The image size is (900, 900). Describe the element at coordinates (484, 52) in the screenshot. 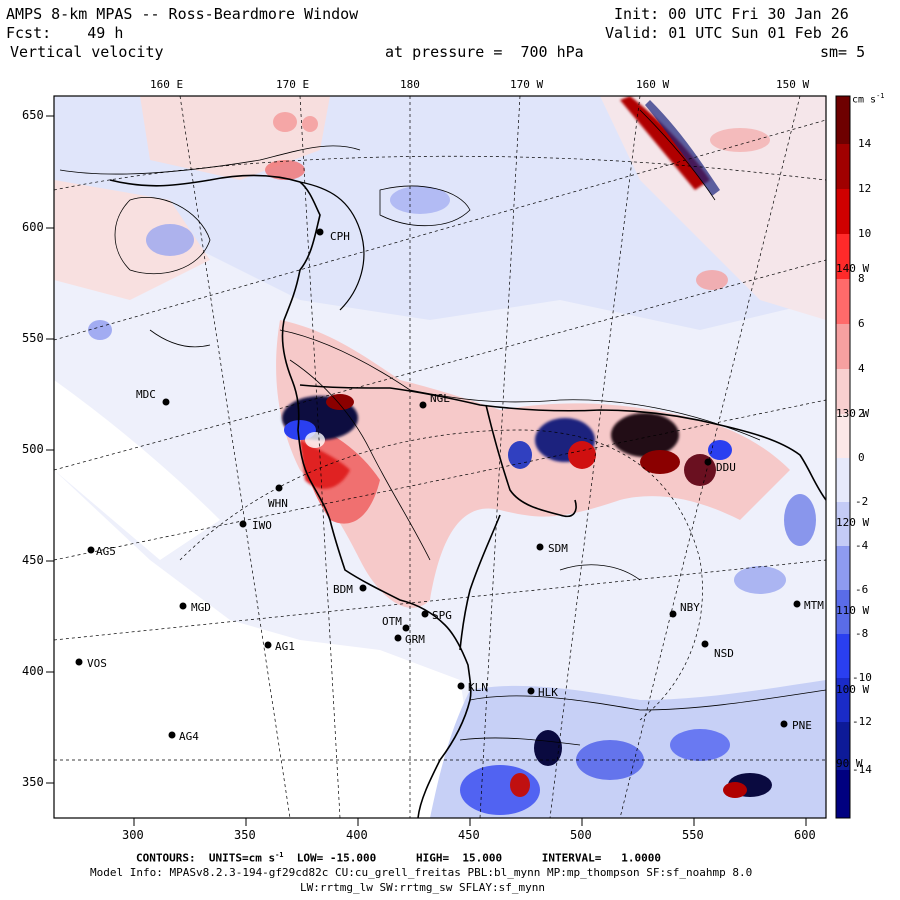

I see `pressure-level: at pressure = 700 hPa` at that location.